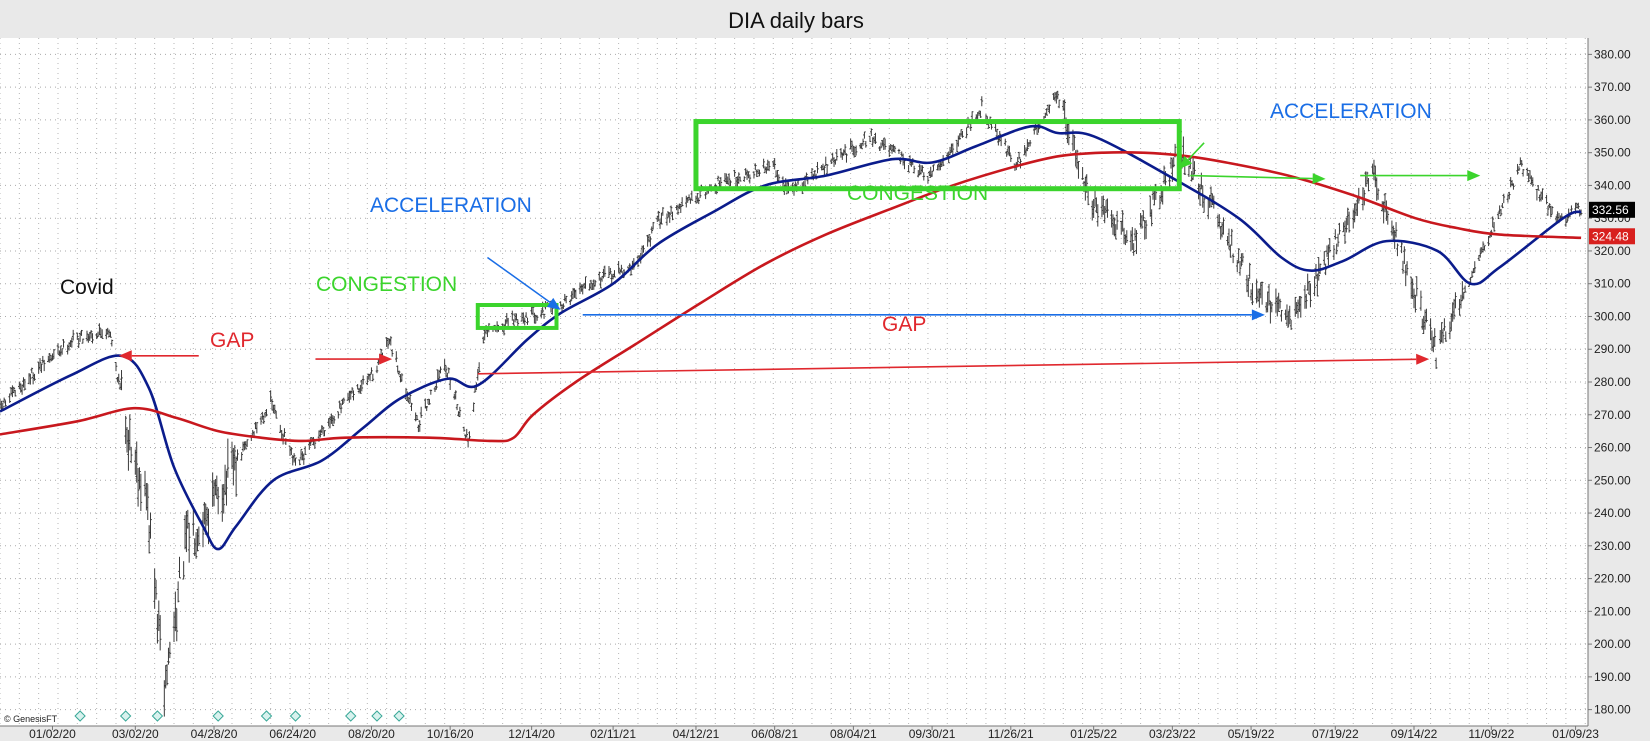  I want to click on y-tick-label: 270.00, so click(1612, 415).